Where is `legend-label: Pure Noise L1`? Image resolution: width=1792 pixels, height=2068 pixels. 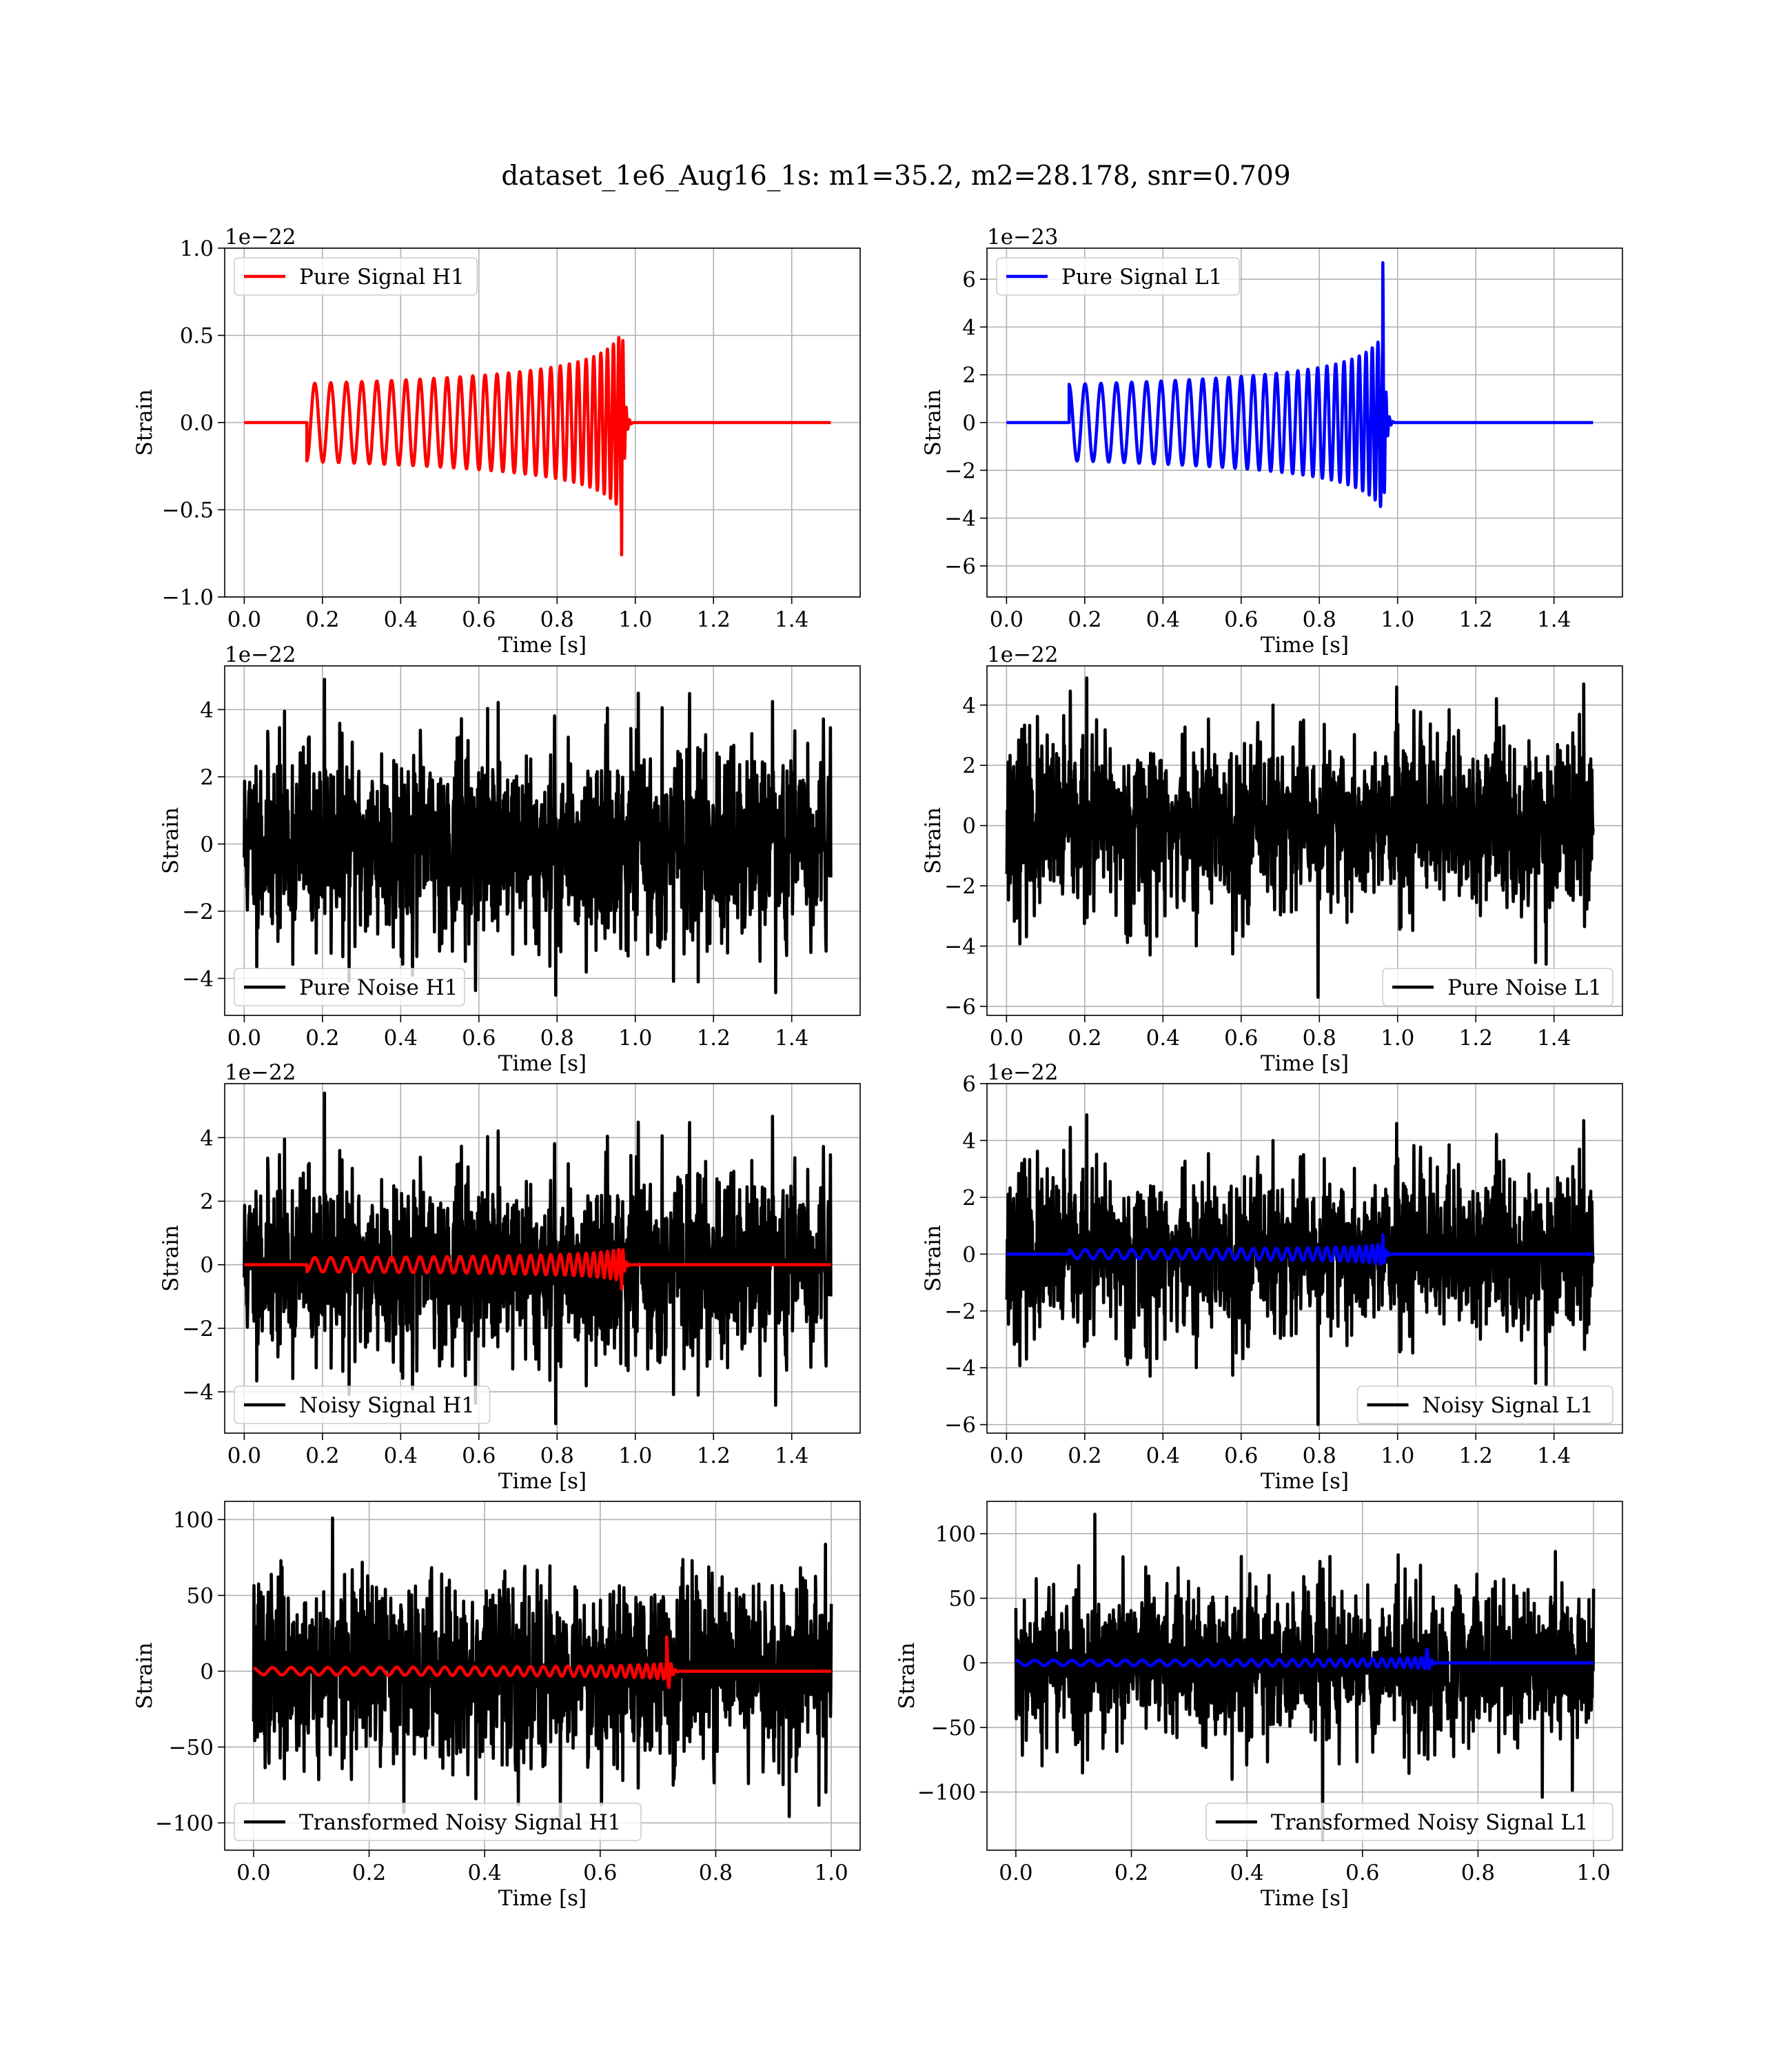
legend-label: Pure Noise L1 is located at coordinates (1524, 988).